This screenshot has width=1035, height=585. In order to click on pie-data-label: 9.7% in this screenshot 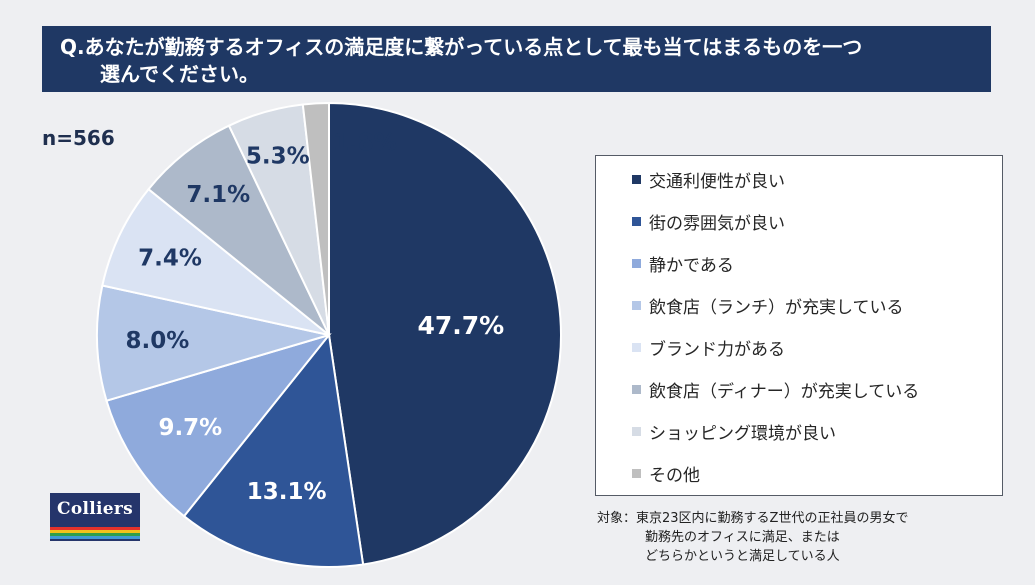, I will do `click(190, 428)`.